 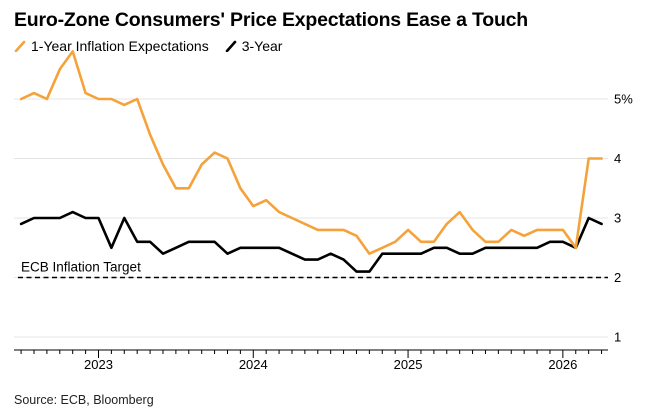 I want to click on legend-label-1year: 1-Year Inflation Expectations, so click(x=120, y=46).